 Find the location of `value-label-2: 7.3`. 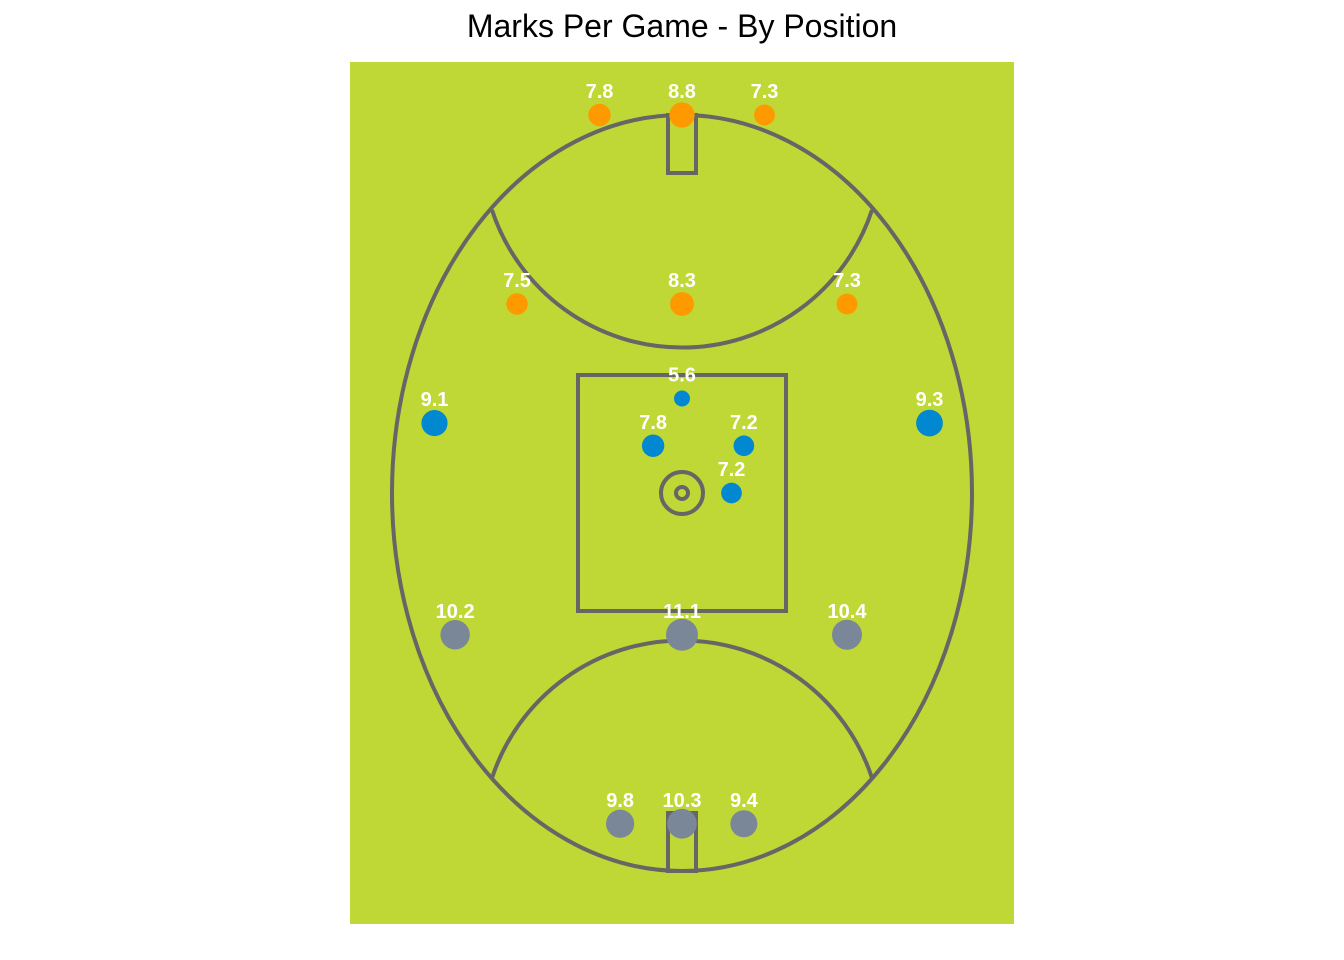

value-label-2: 7.3 is located at coordinates (765, 92).